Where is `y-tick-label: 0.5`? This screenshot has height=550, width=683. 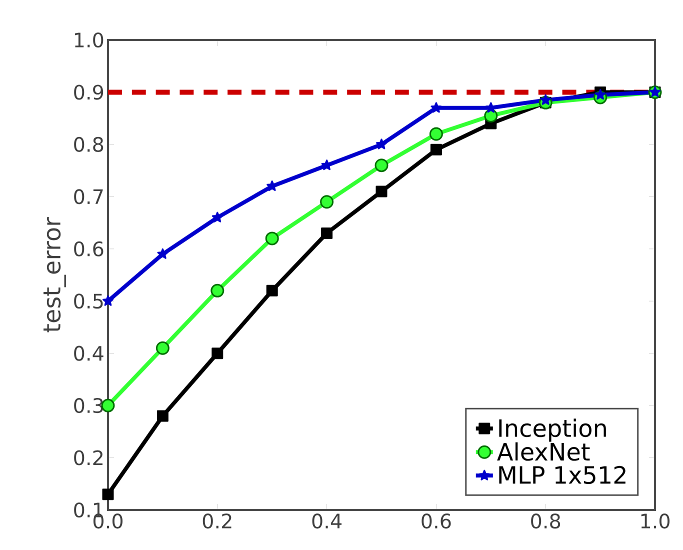 y-tick-label: 0.5 is located at coordinates (88, 301).